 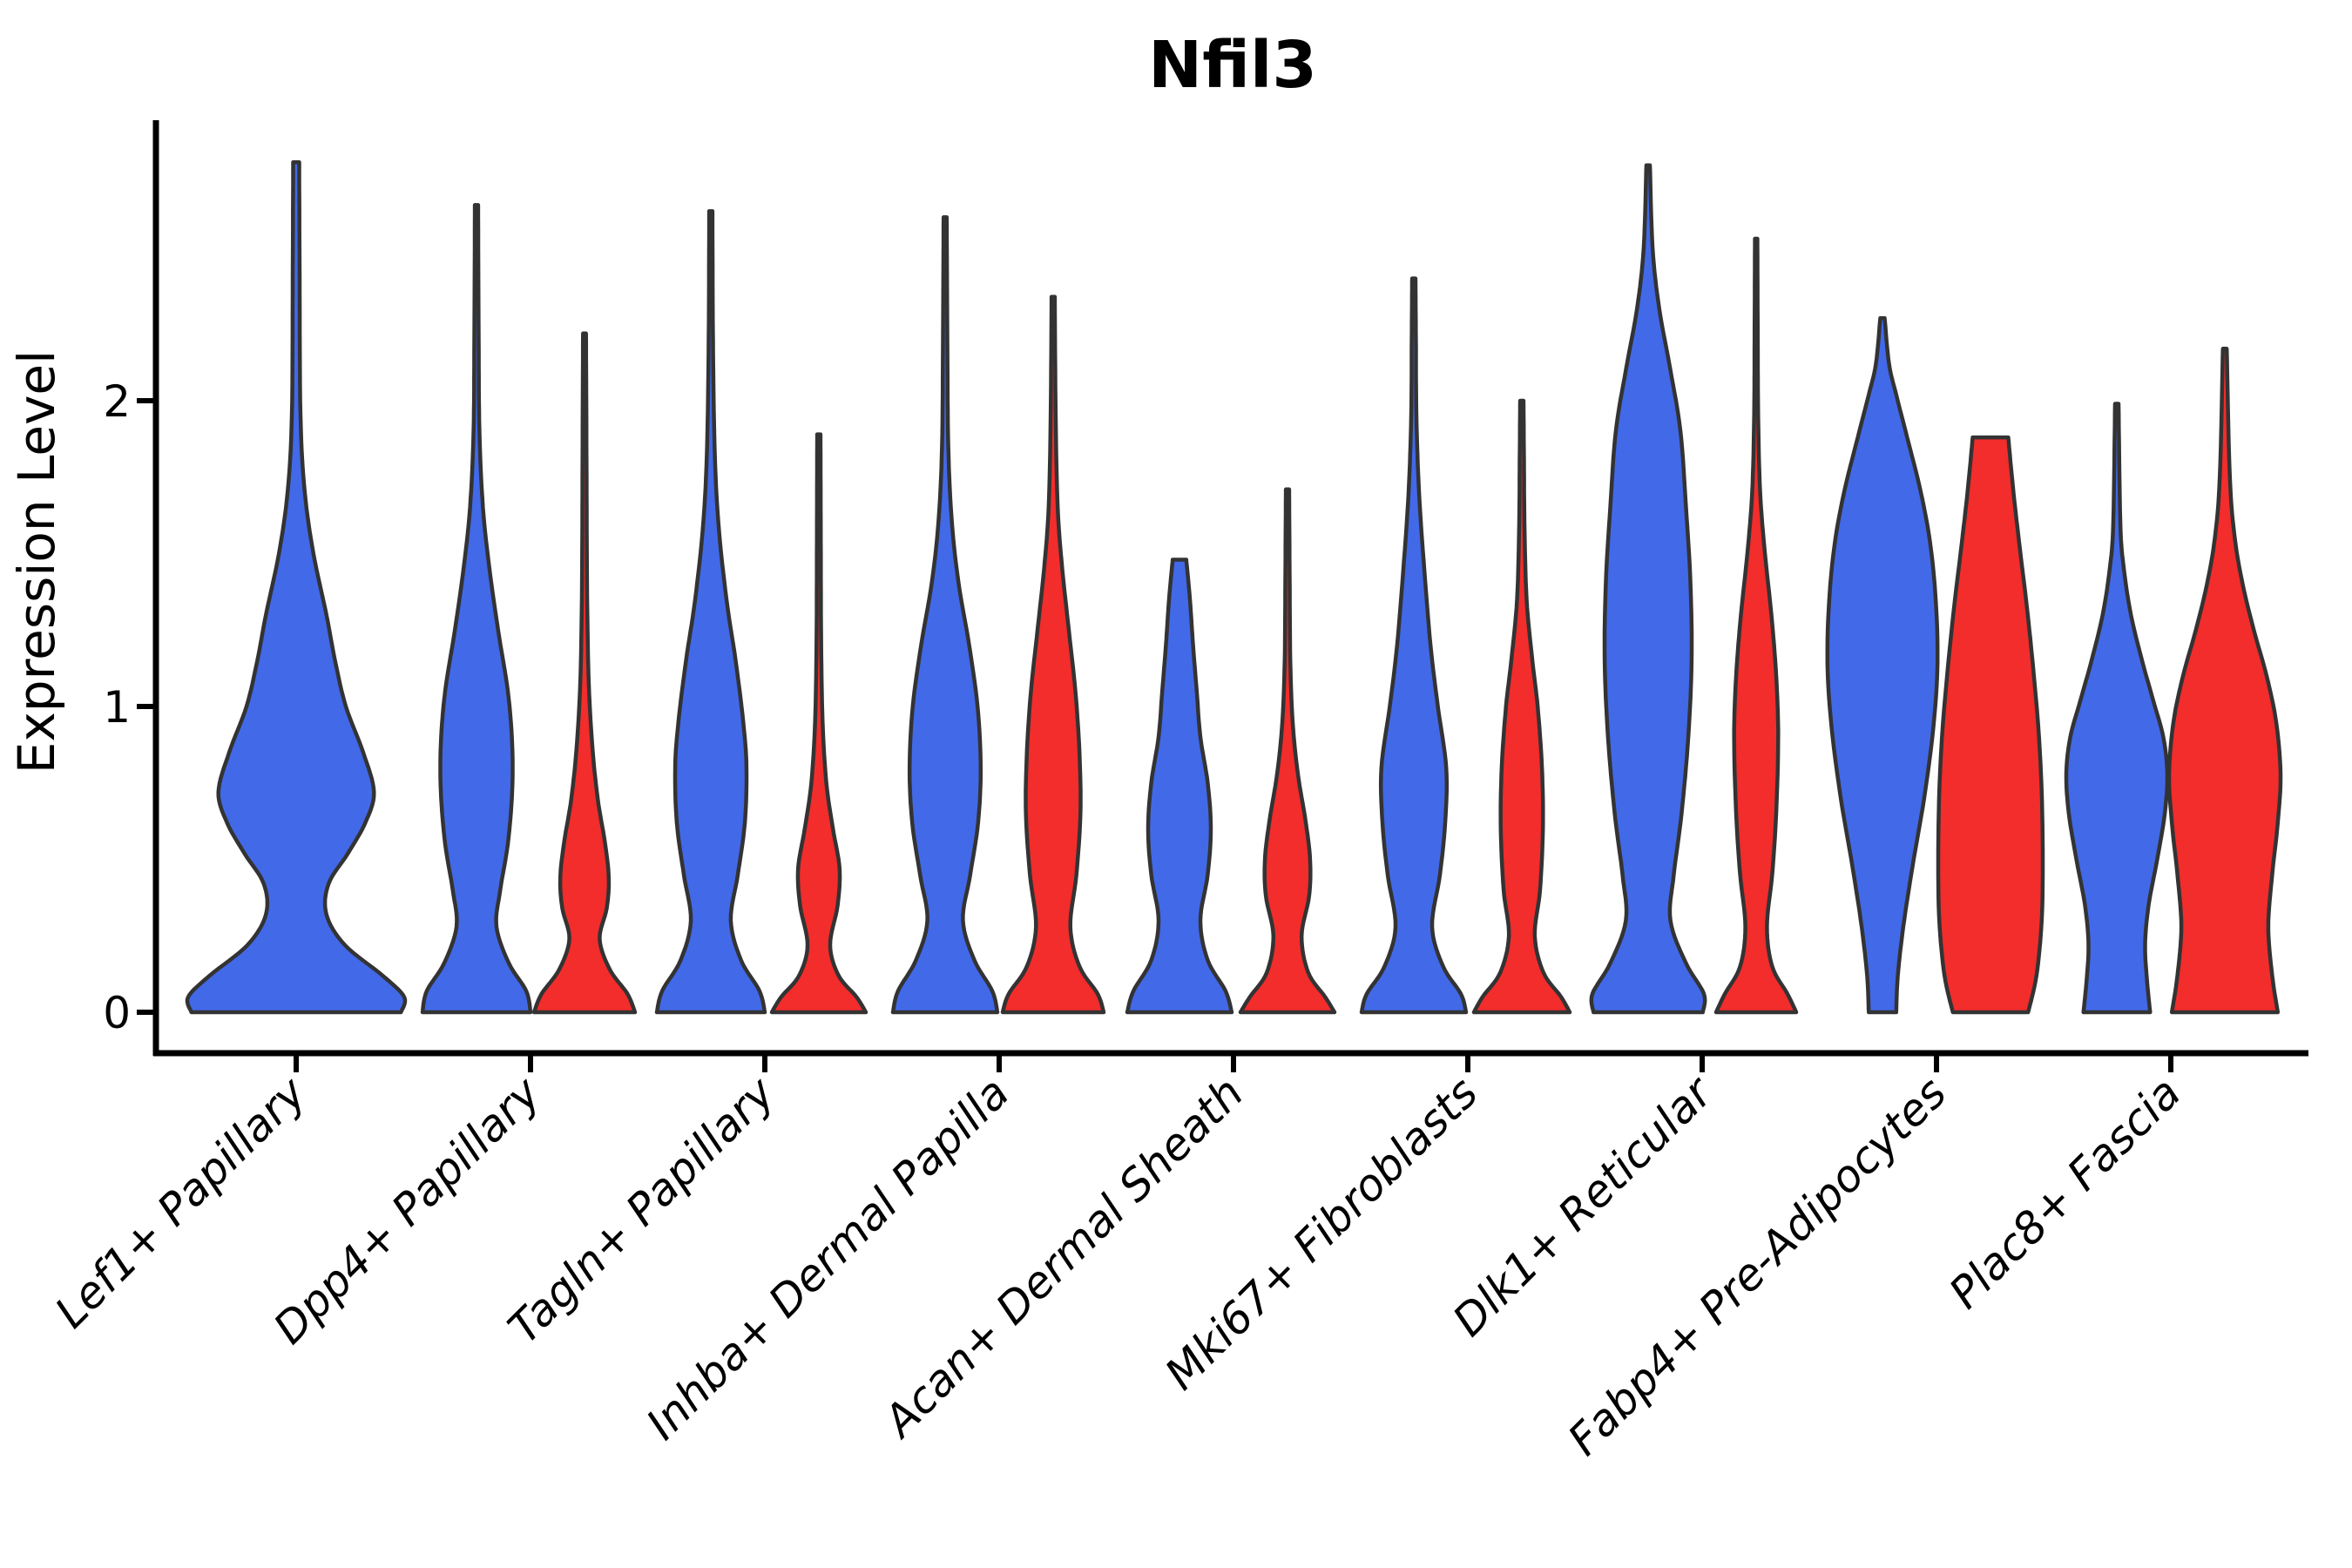 I want to click on plot-title: Nfil3, so click(x=1232, y=66).